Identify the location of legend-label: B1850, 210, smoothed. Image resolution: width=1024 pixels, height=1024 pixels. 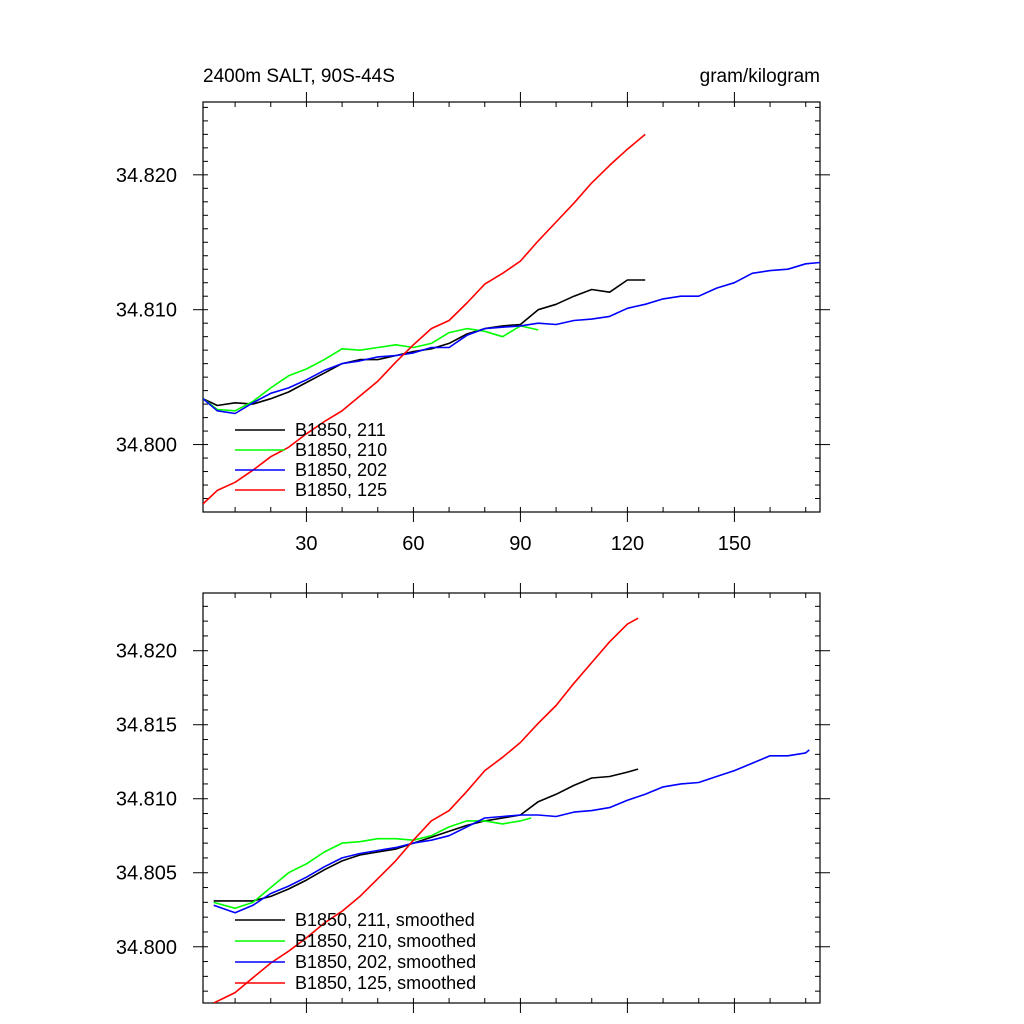
(385, 941).